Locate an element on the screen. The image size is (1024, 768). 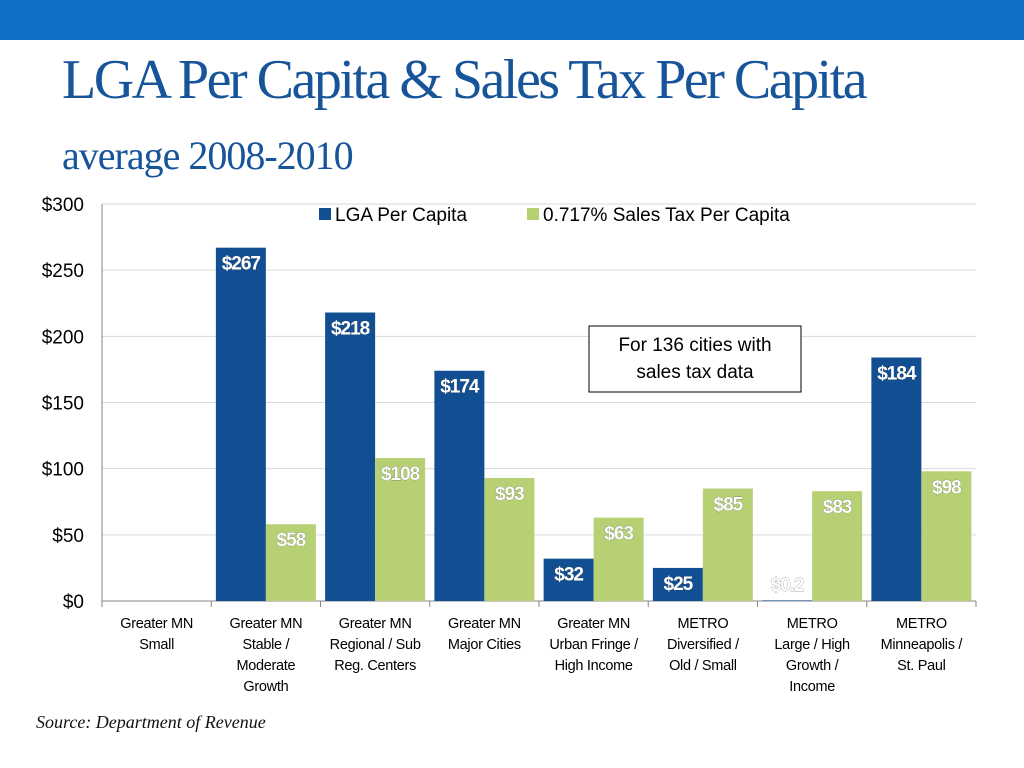
data-label: $63 is located at coordinates (618, 534).